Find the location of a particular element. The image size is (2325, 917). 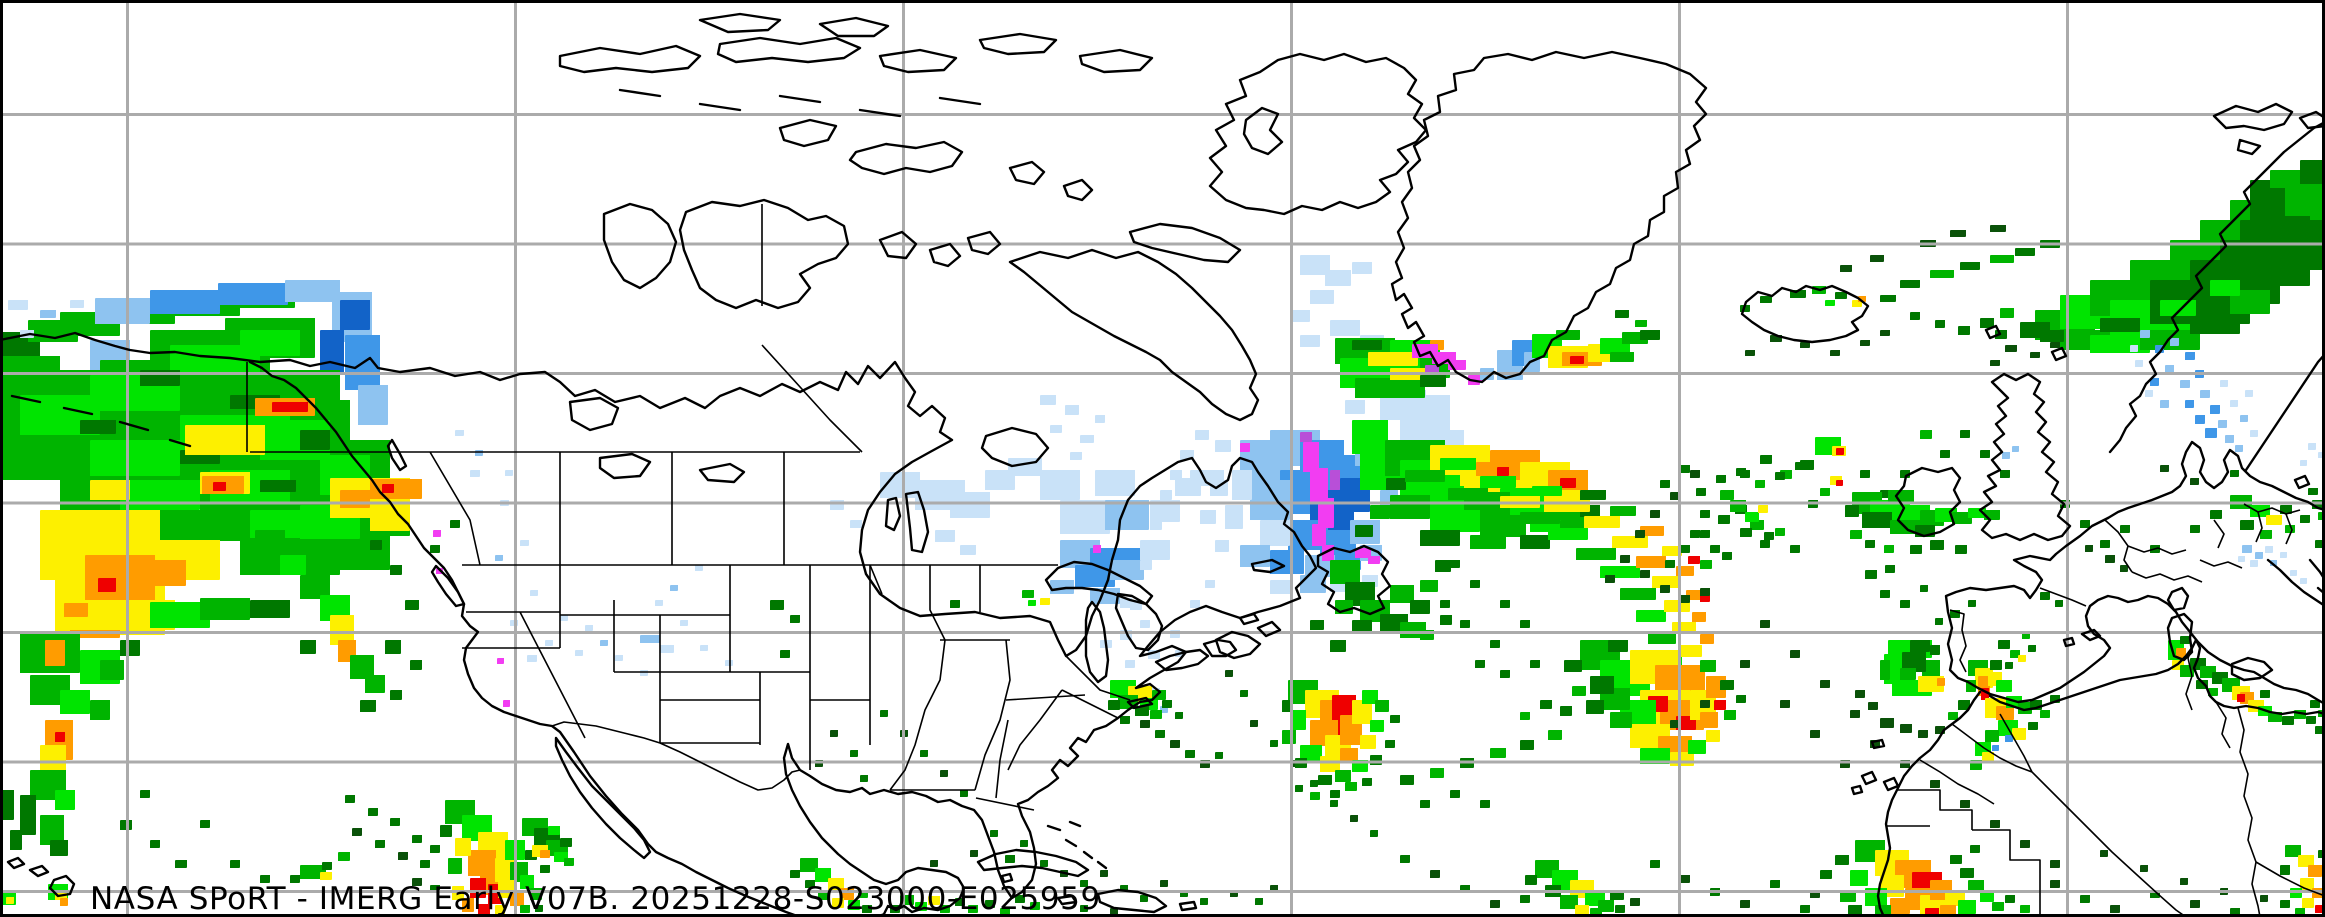

coastline-greenland is located at coordinates (1549, 217).